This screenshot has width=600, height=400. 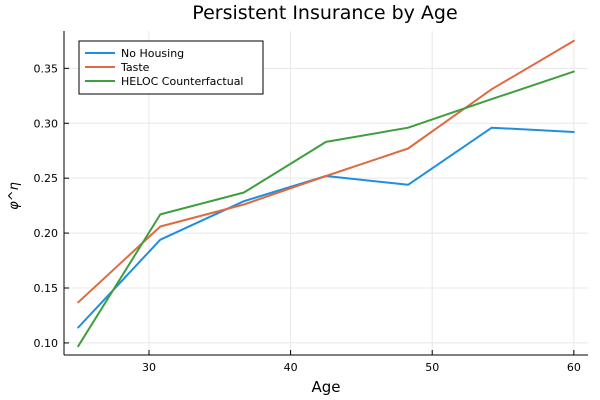 What do you see at coordinates (14, 196) in the screenshot?
I see `y-axis-label: φ^η` at bounding box center [14, 196].